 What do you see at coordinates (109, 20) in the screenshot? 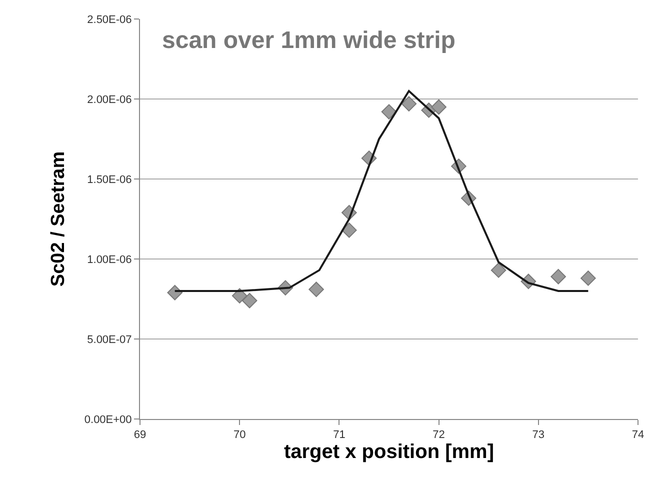
I see `y-tick-label: 2.50E-06` at bounding box center [109, 20].